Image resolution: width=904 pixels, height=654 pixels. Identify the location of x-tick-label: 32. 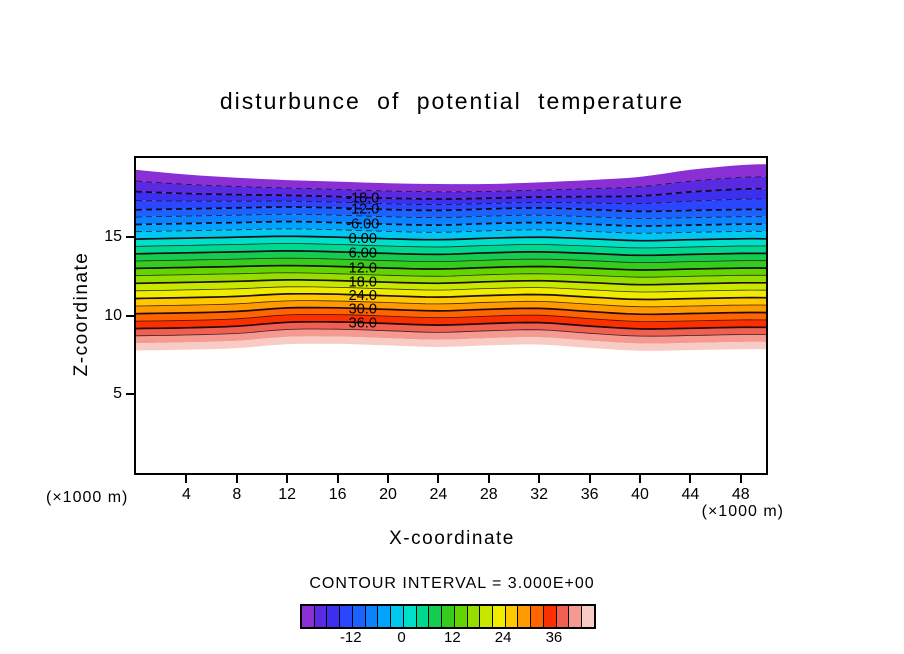
(539, 494).